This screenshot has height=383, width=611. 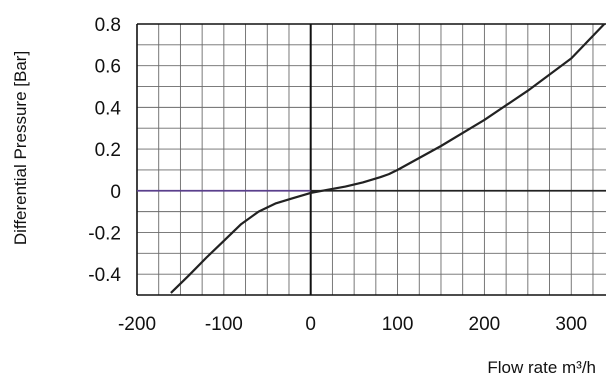 I want to click on y-tick-label: 0.6, so click(x=108, y=67).